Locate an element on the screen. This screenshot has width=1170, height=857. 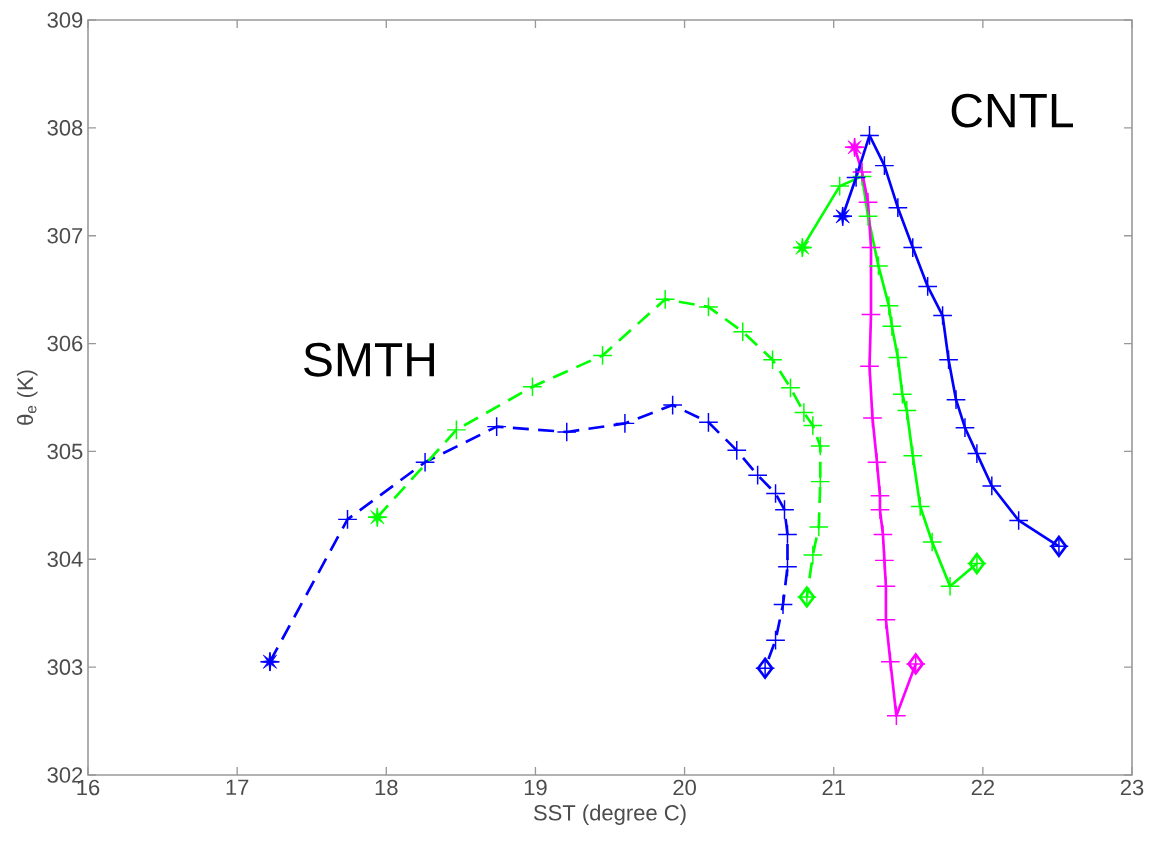
annotation: CNTL is located at coordinates (1012, 110).